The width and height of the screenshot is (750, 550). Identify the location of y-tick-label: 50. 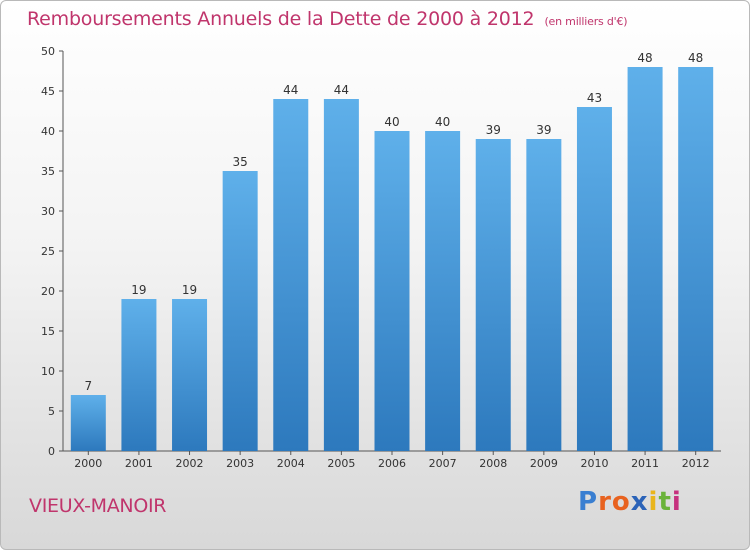
(48, 51).